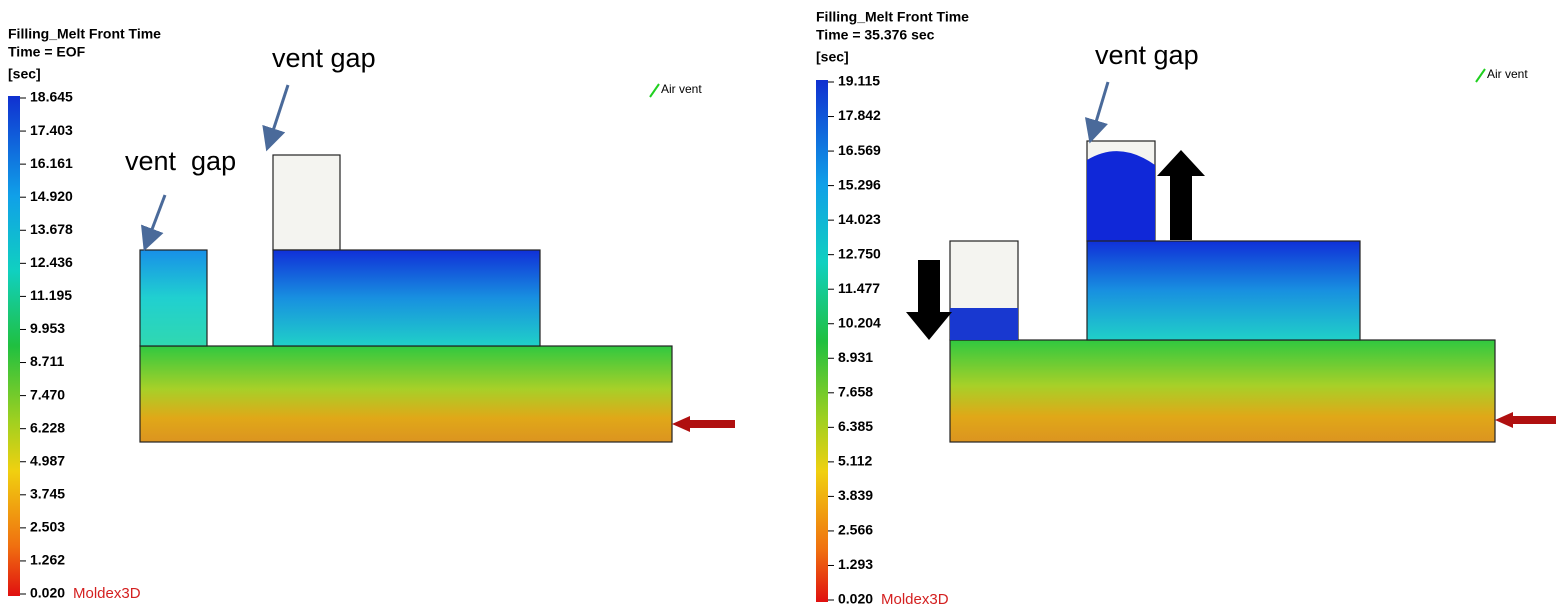  Describe the element at coordinates (51, 130) in the screenshot. I see `scale-label: 17.403` at that location.